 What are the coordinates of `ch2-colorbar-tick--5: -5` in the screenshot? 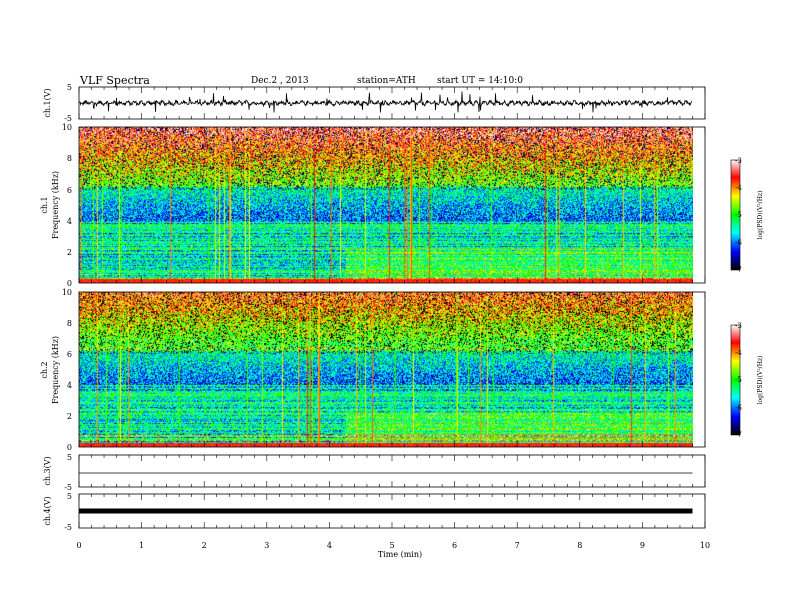 It's located at (738, 380).